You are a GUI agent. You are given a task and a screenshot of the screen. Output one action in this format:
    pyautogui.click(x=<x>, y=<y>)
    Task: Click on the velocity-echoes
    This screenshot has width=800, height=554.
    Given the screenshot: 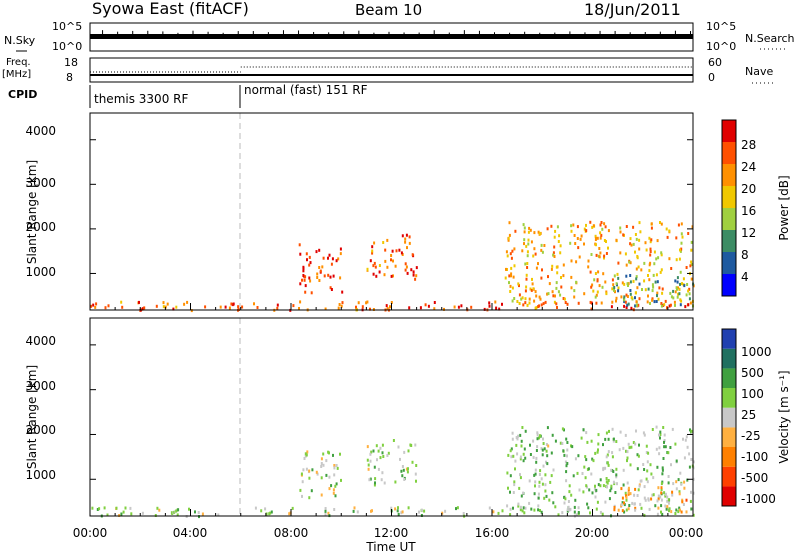 What is the action you would take?
    pyautogui.click(x=393, y=472)
    